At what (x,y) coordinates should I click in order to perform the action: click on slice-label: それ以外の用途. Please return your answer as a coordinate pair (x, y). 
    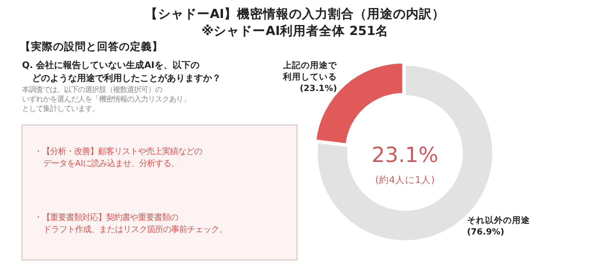
    Looking at the image, I should click on (499, 220).